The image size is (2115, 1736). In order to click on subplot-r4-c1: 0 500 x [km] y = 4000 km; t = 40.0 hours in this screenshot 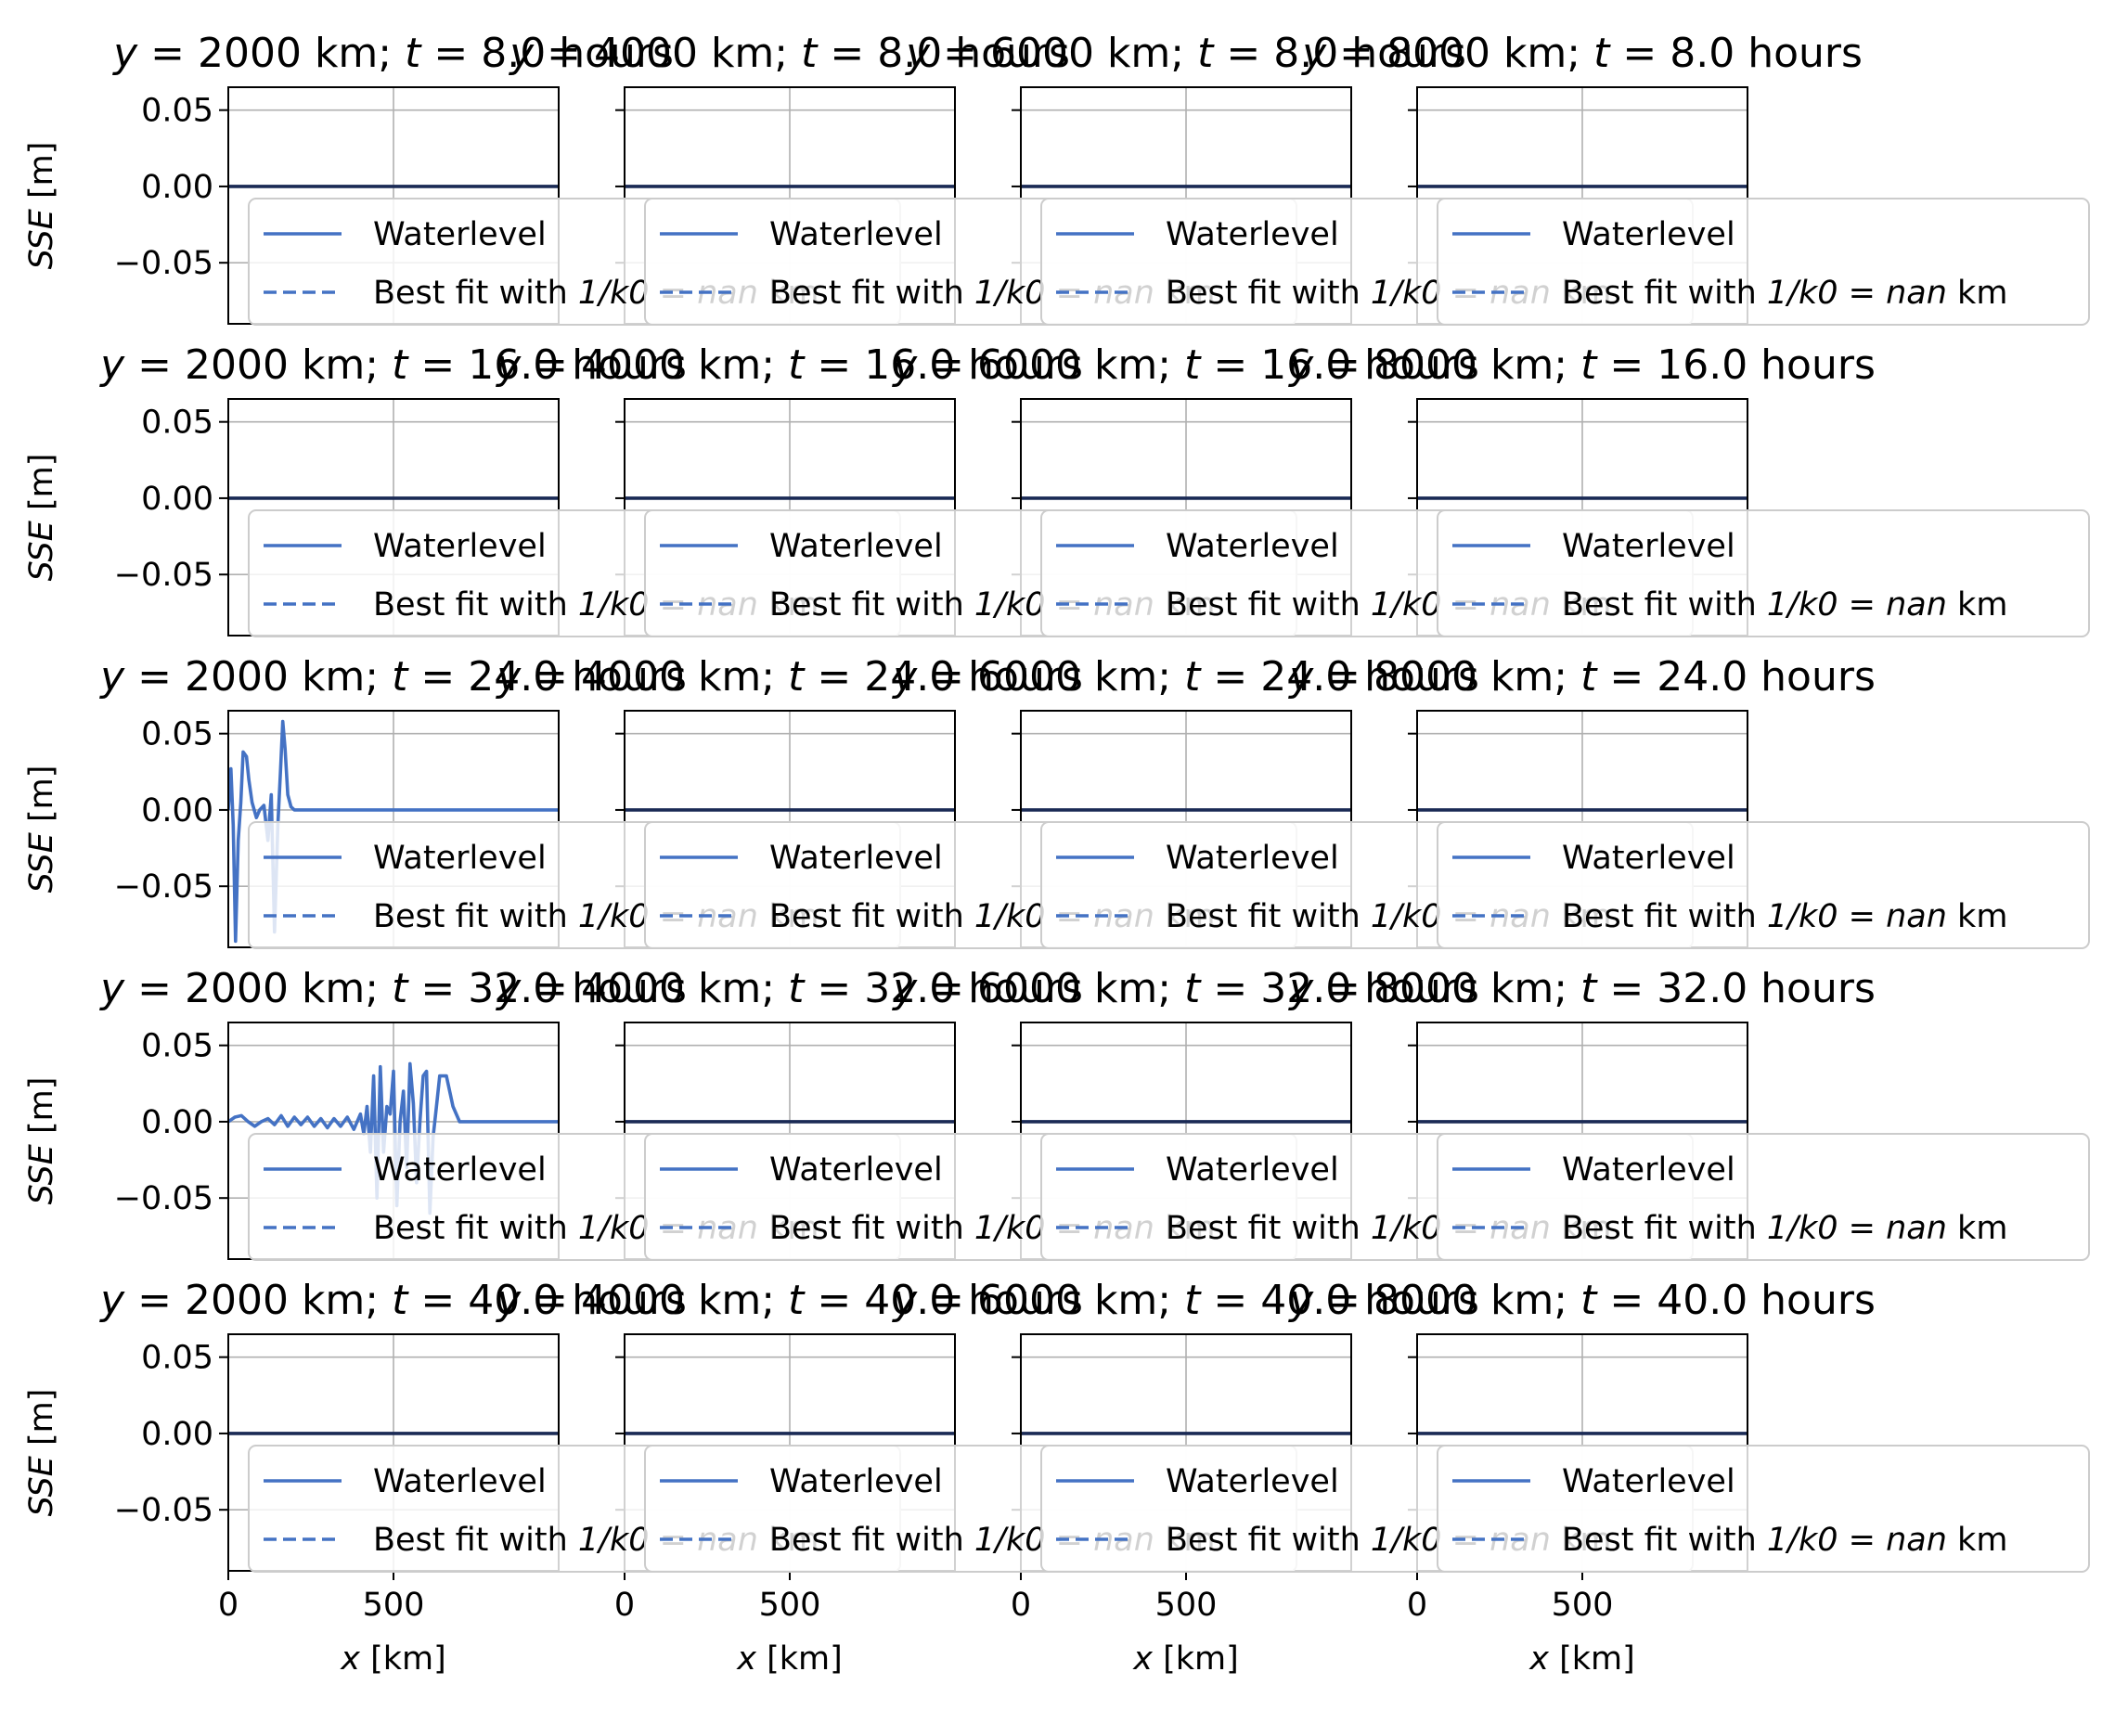, I will do `click(789, 1477)`.